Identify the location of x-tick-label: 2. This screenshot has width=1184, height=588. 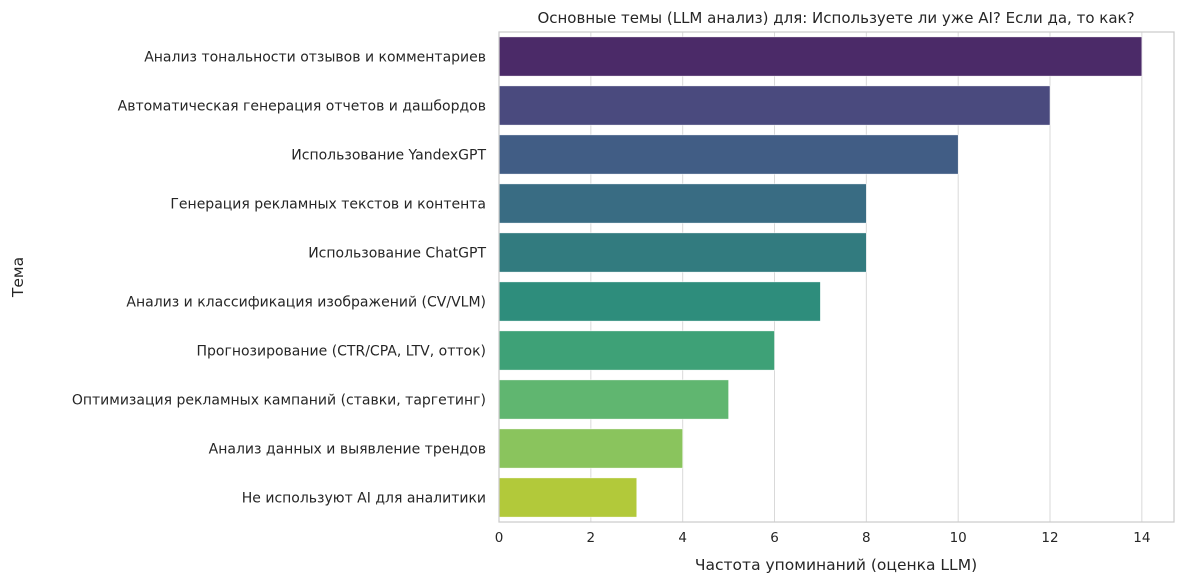
(591, 538).